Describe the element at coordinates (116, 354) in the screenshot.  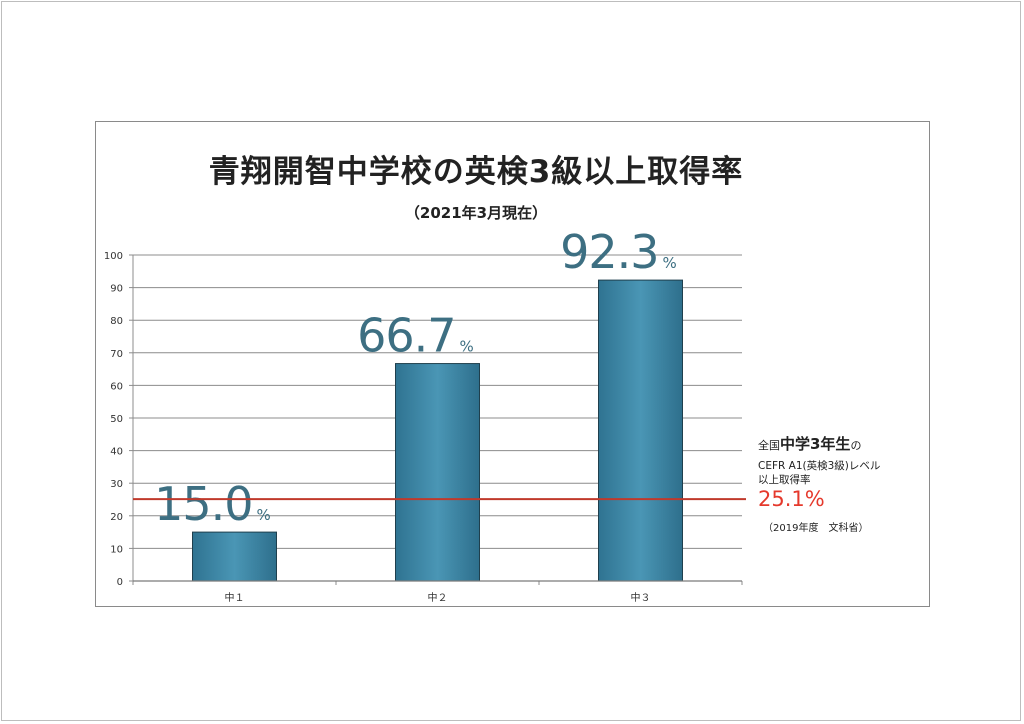
I see `y-tick-label: 70` at that location.